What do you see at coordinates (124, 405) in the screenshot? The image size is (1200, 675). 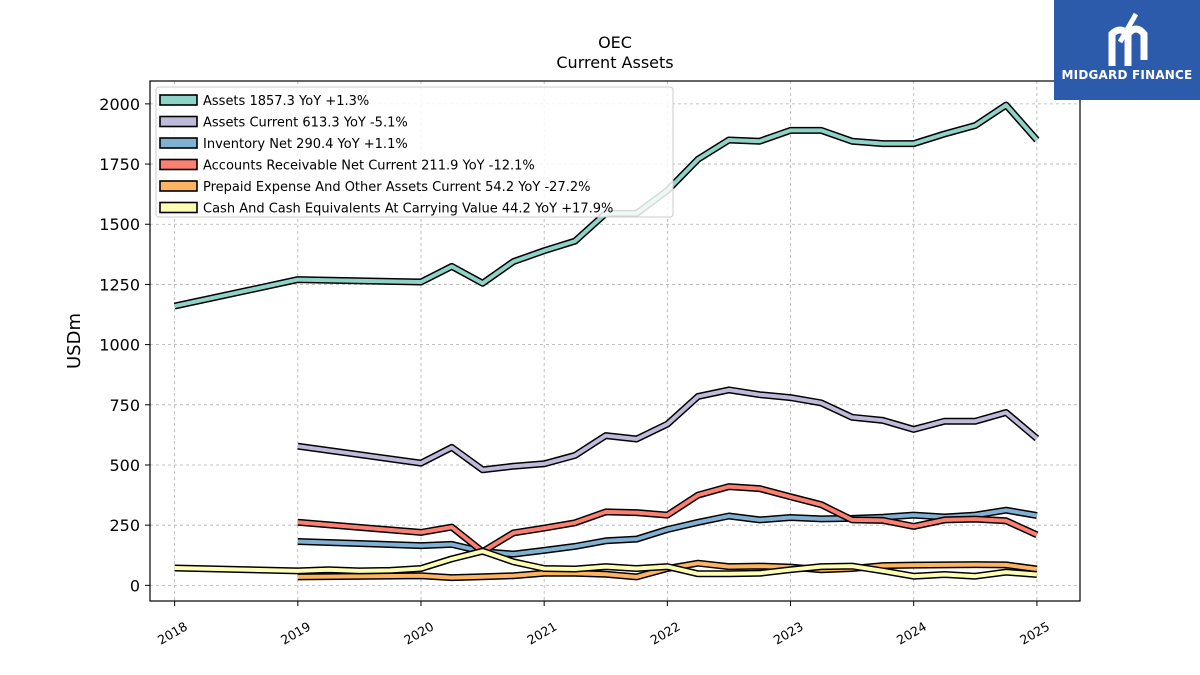 I see `y-tick-label: 750` at bounding box center [124, 405].